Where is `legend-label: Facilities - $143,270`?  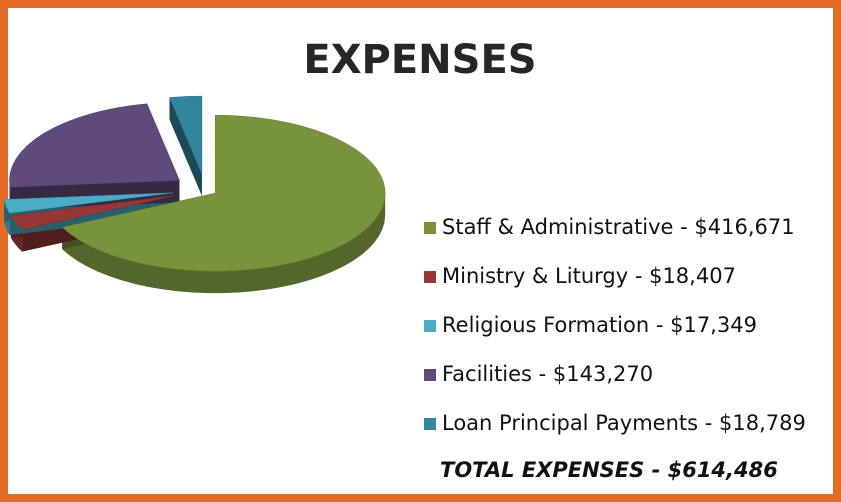 legend-label: Facilities - $143,270 is located at coordinates (547, 374).